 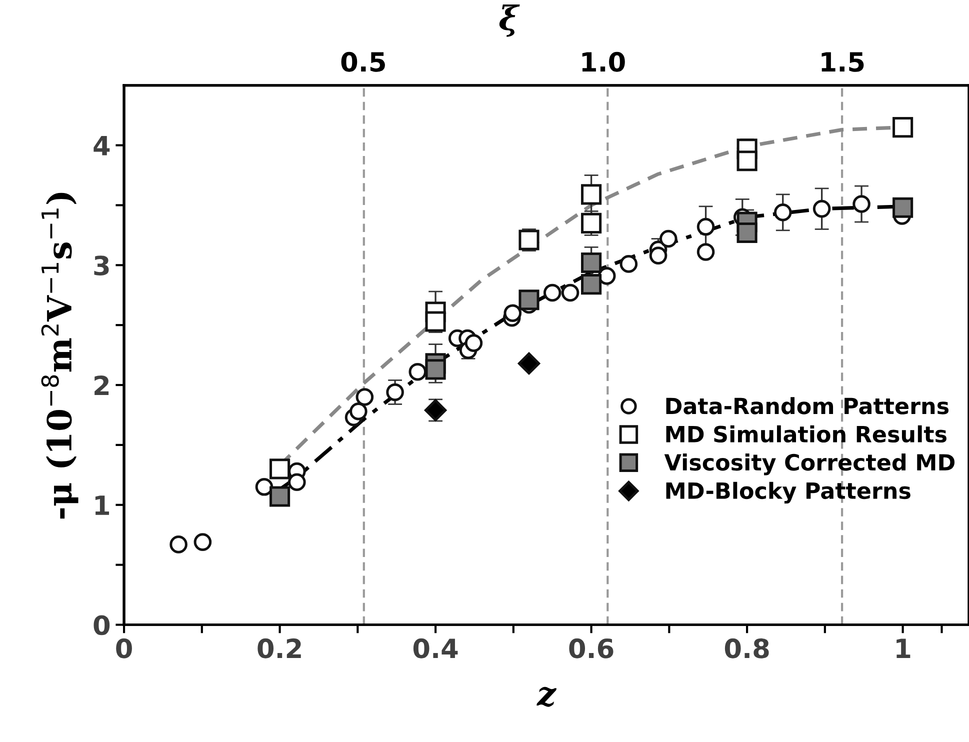 What do you see at coordinates (806, 434) in the screenshot?
I see `legend-label: MD Simulation Results` at bounding box center [806, 434].